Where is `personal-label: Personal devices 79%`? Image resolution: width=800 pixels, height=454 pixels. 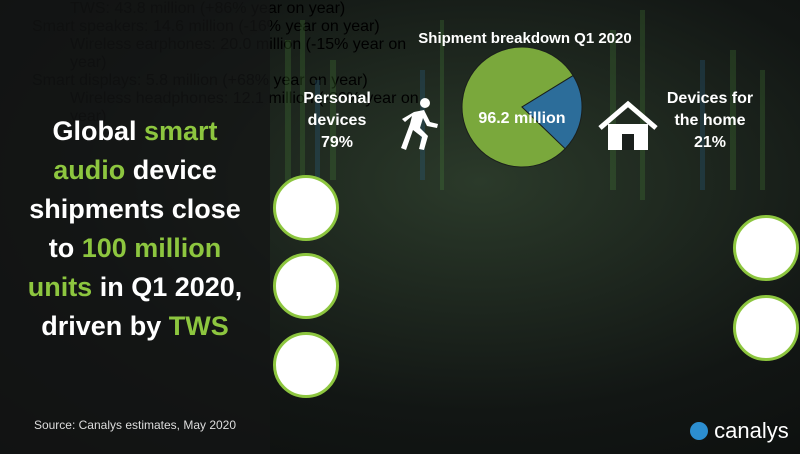
personal-label: Personal devices 79% is located at coordinates (337, 121).